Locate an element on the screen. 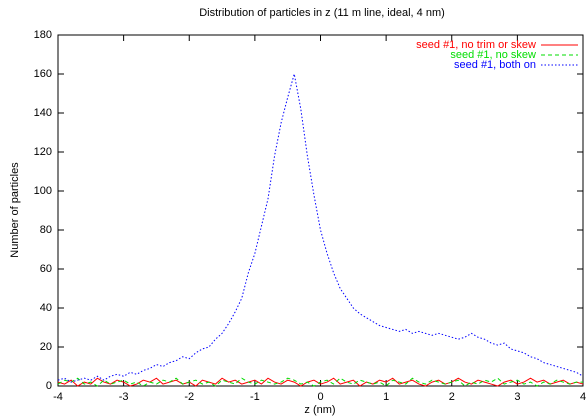 This screenshot has width=588, height=420. legend-label: seed #1, no trim or skew is located at coordinates (476, 45).